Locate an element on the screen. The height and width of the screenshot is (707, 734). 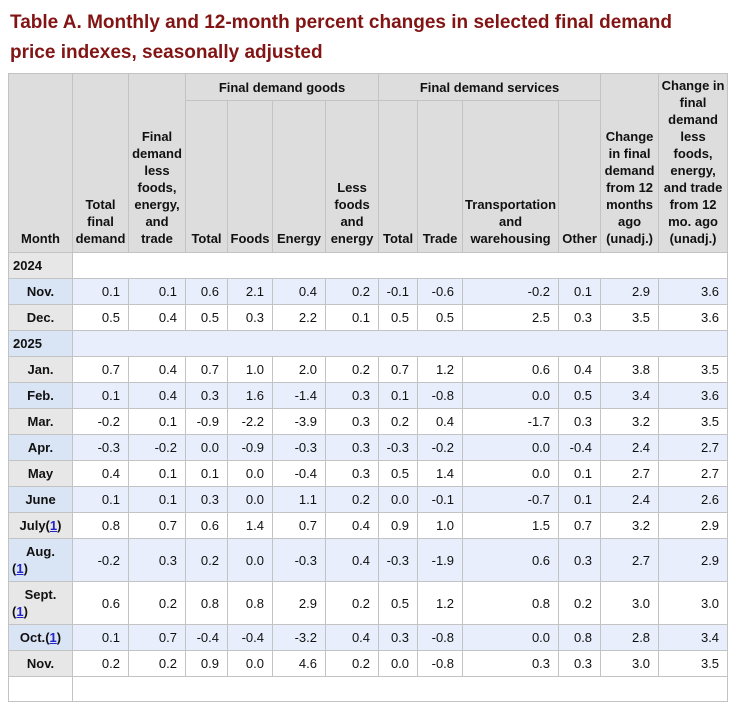
col-header-services-transportation-warehousing: Transportation and warehousing is located at coordinates (511, 176).